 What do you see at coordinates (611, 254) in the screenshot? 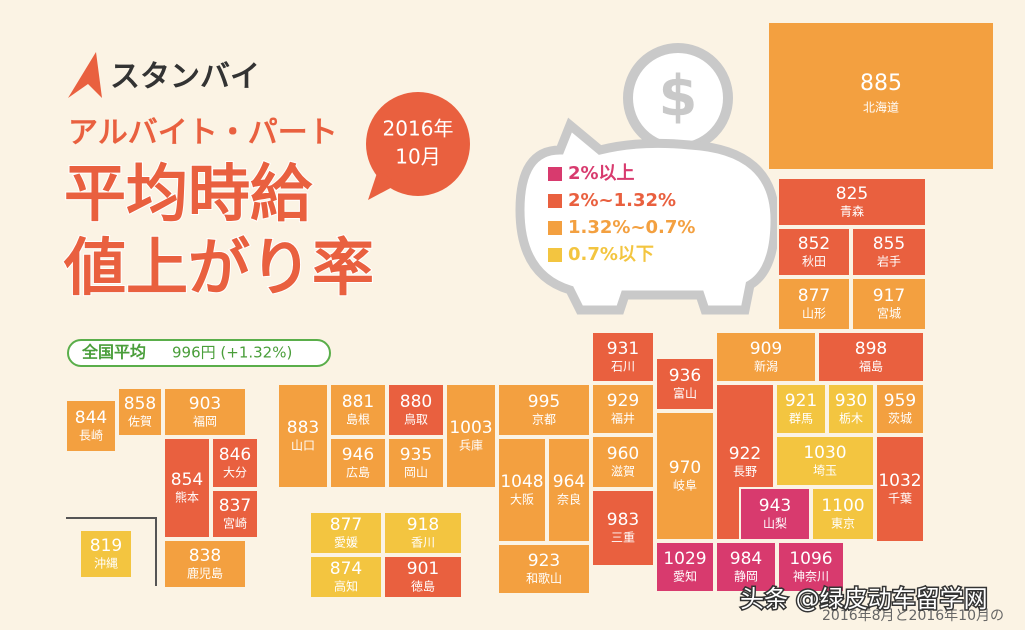
I see `legend-label: 0.7%以下` at bounding box center [611, 254].